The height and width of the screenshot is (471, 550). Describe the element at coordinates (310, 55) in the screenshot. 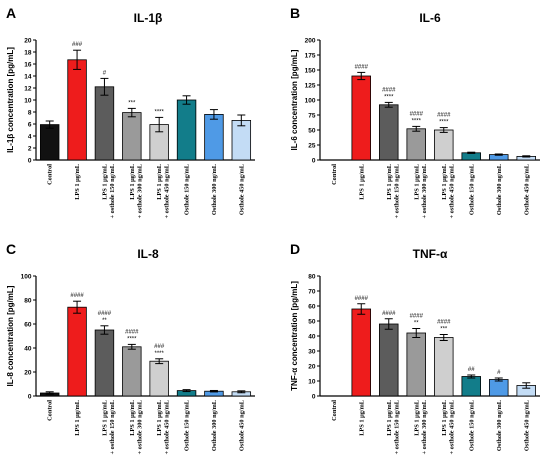

I see `y-tick-label: 175` at that location.